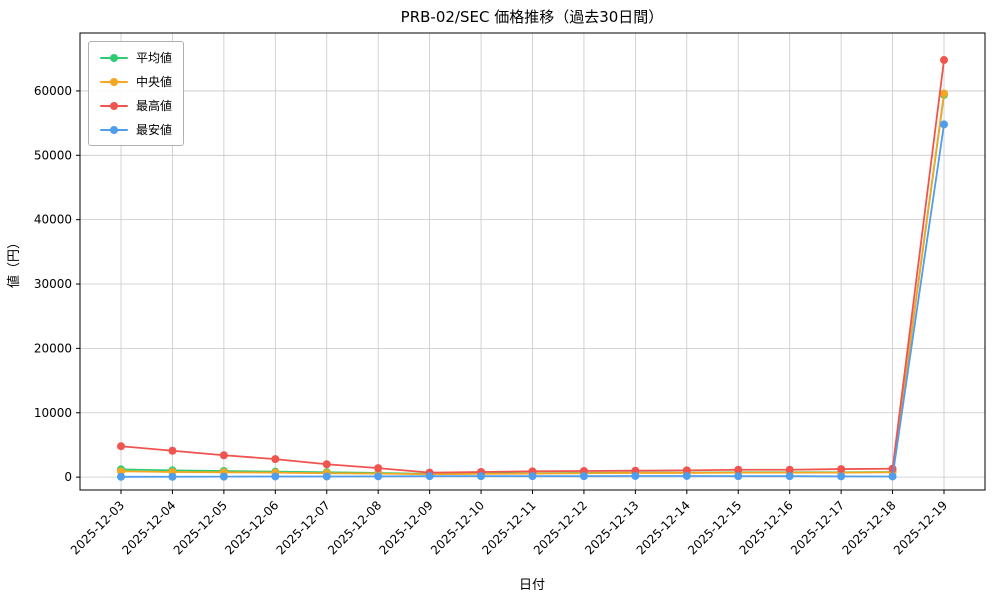  What do you see at coordinates (663, 527) in the screenshot?
I see `x-tick-label: 2025-12-14` at bounding box center [663, 527].